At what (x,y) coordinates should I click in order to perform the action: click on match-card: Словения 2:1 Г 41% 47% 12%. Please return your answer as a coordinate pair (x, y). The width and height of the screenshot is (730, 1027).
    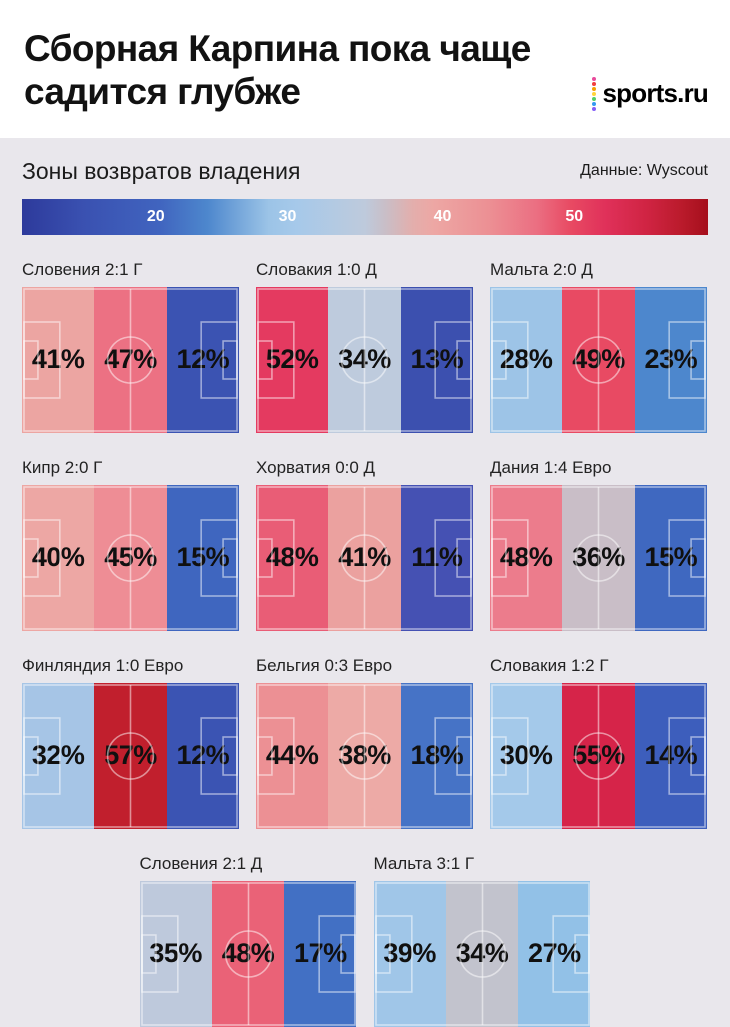
    Looking at the image, I should click on (130, 346).